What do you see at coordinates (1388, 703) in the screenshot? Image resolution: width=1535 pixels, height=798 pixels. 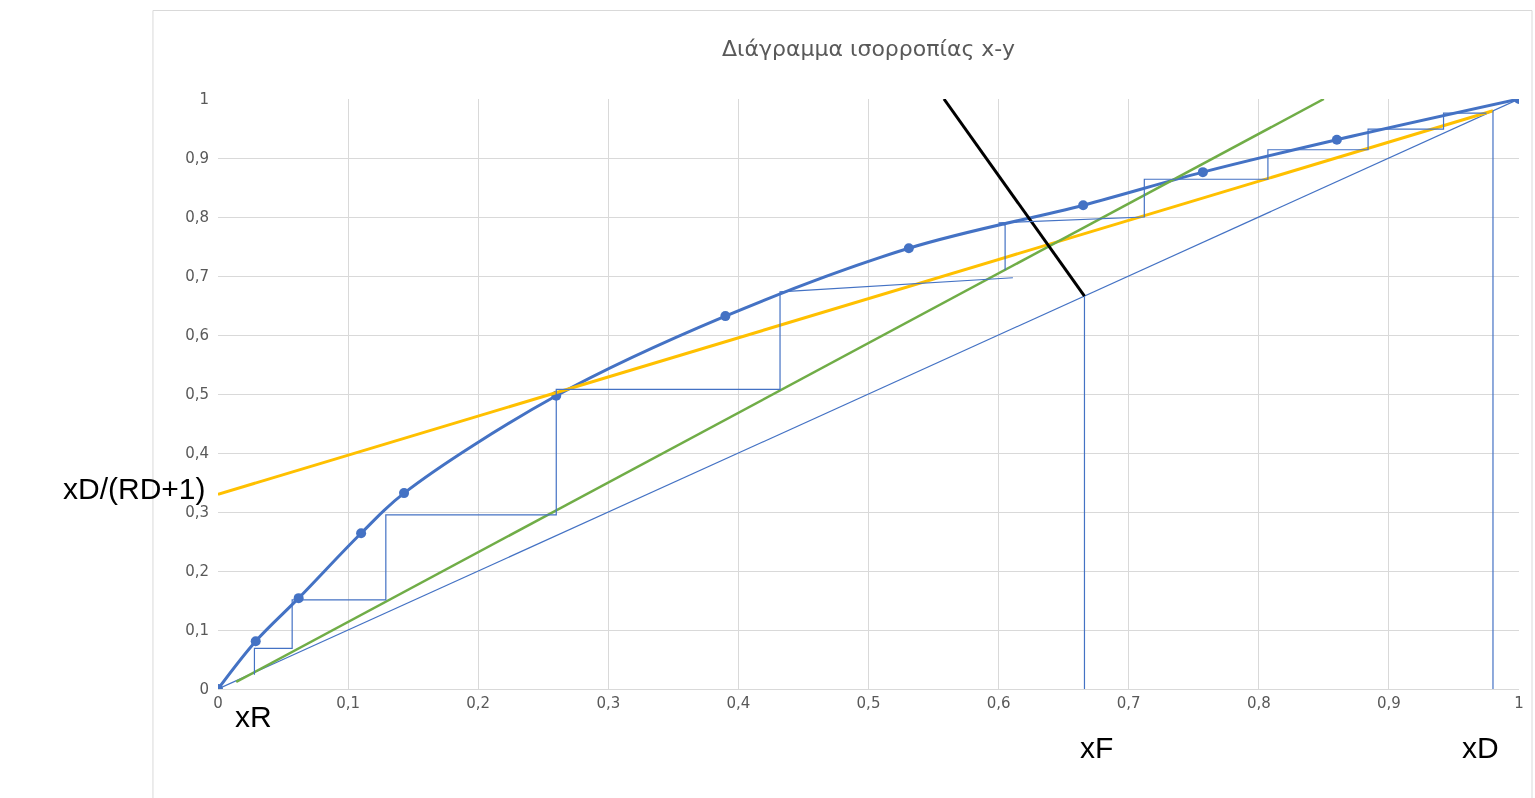 I see `x-tick-label: 0,9` at bounding box center [1388, 703].